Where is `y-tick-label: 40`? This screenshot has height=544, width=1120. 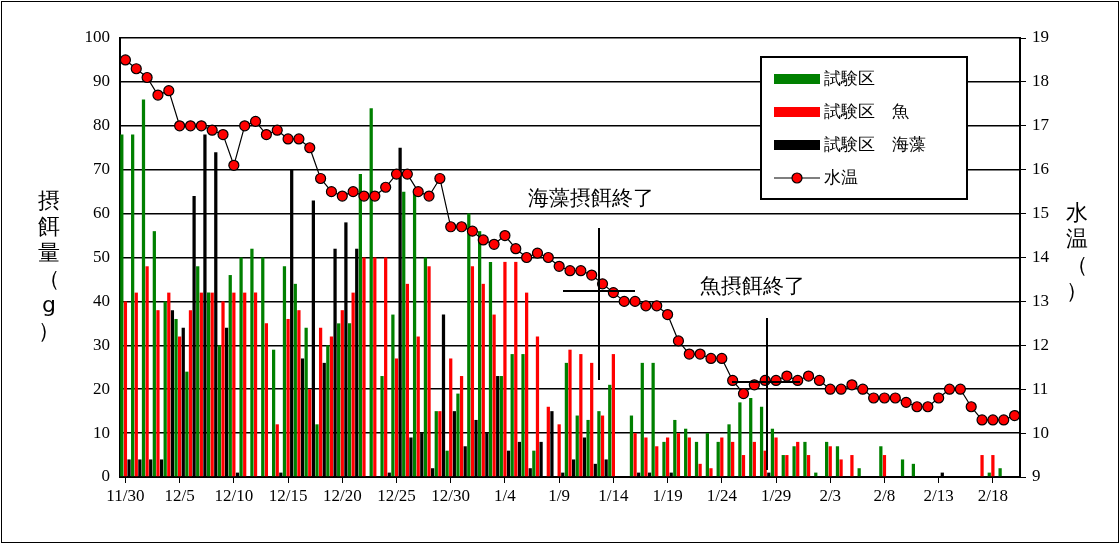 y-tick-label: 40 is located at coordinates (101, 300).